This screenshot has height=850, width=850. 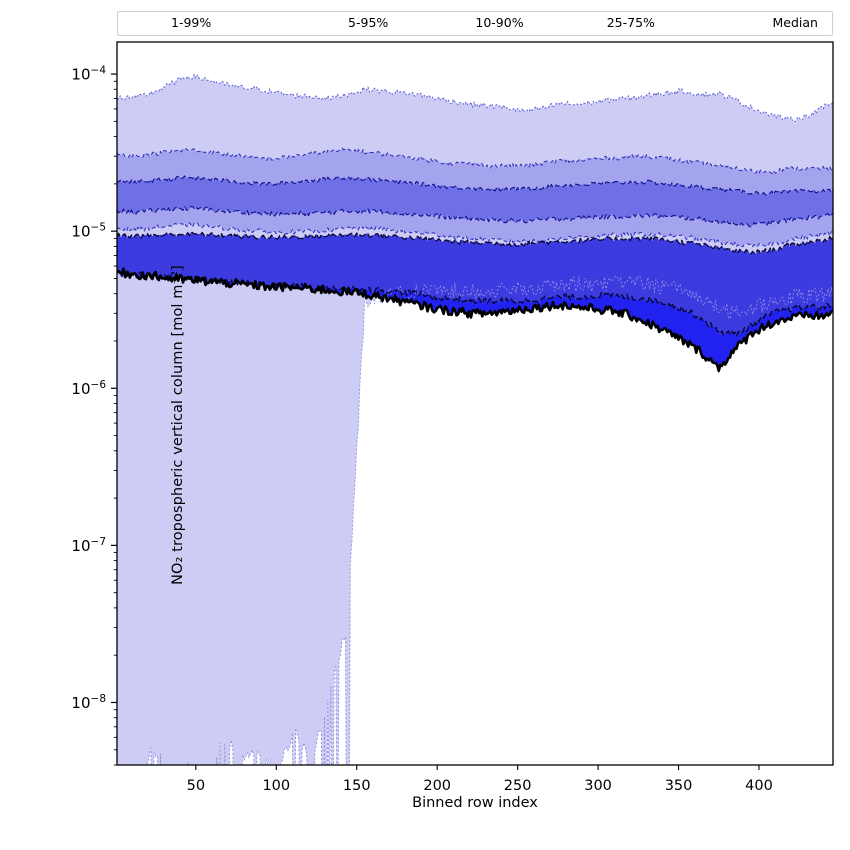 What do you see at coordinates (276, 786) in the screenshot?
I see `x-tick-label: 100` at bounding box center [276, 786].